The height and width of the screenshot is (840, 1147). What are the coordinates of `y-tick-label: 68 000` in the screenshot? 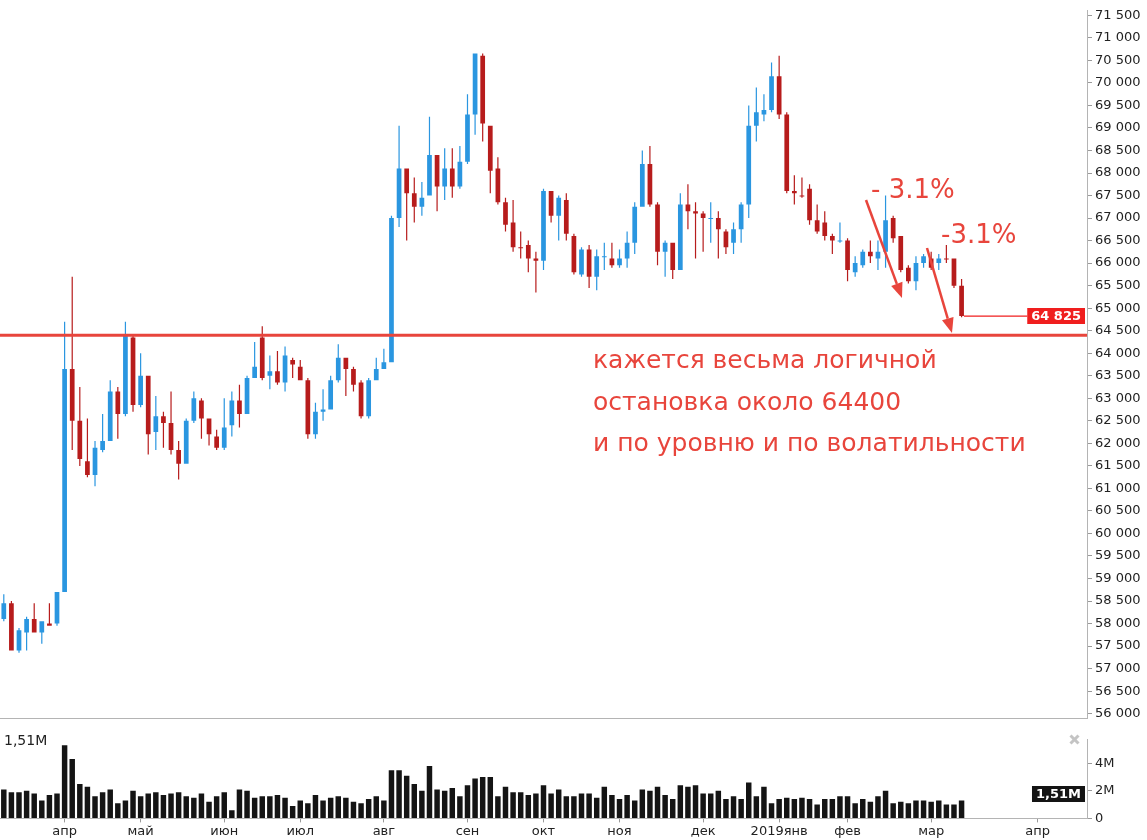 It's located at (1118, 172).